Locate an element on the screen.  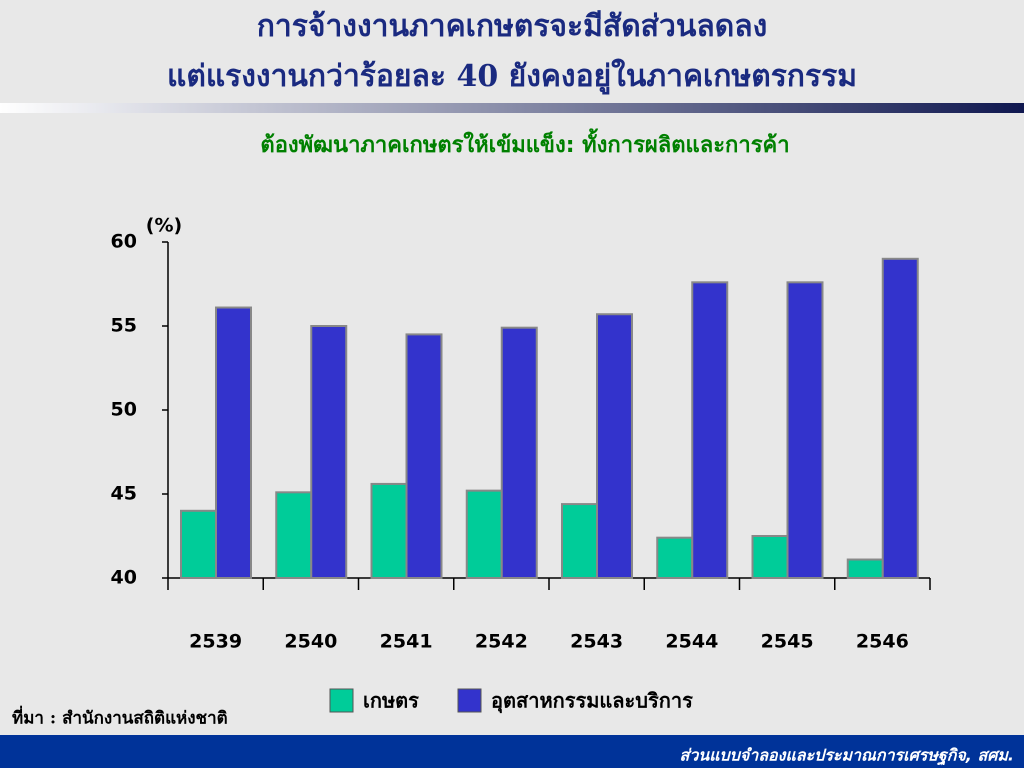
source: ที่มา : สำนักงานสถิติแห่งชาติ is located at coordinates (120, 717).